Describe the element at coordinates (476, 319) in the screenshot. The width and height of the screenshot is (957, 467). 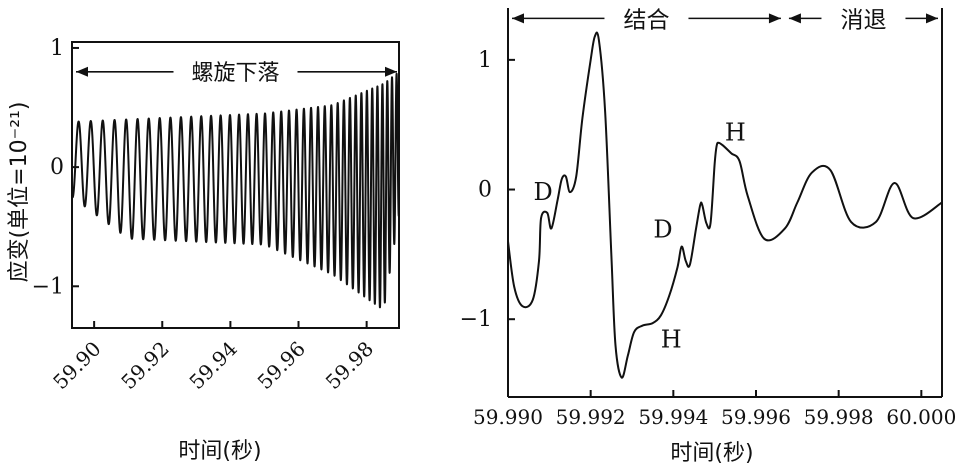
I see `merger-y-tick-label: −1` at that location.